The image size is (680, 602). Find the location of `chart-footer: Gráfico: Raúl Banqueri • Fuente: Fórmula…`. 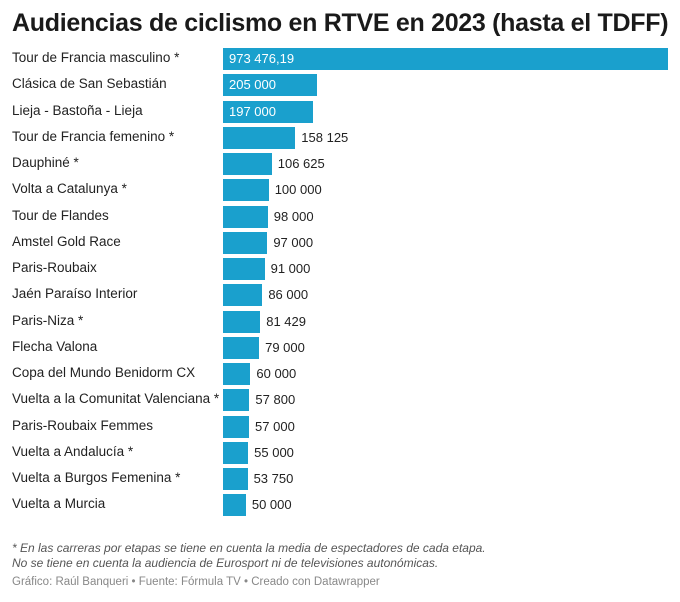

chart-footer: Gráfico: Raúl Banqueri • Fuente: Fórmula… is located at coordinates (196, 582).